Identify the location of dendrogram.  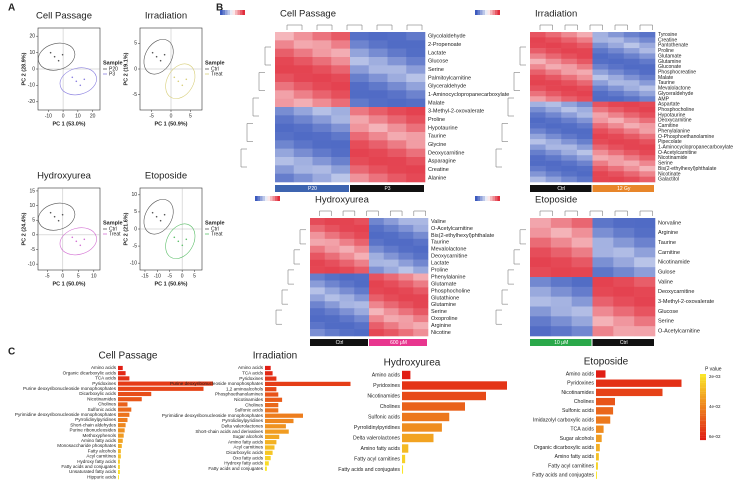
(510, 107).